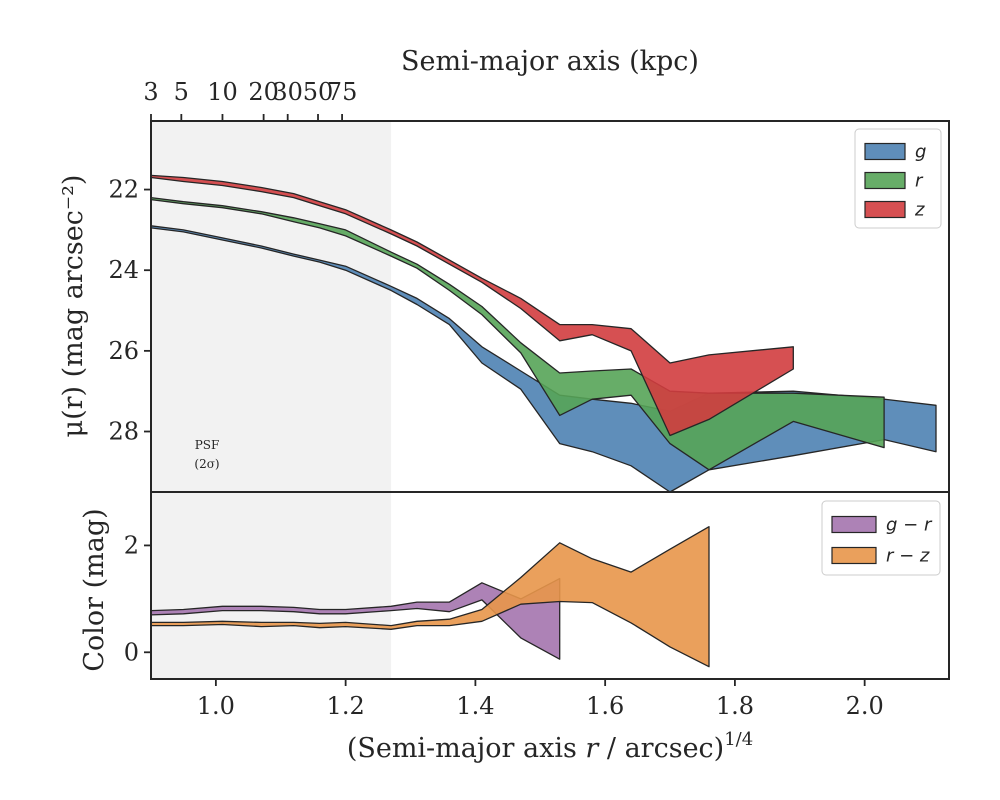  I want to click on kpc-tick-label: 75, so click(342, 92).